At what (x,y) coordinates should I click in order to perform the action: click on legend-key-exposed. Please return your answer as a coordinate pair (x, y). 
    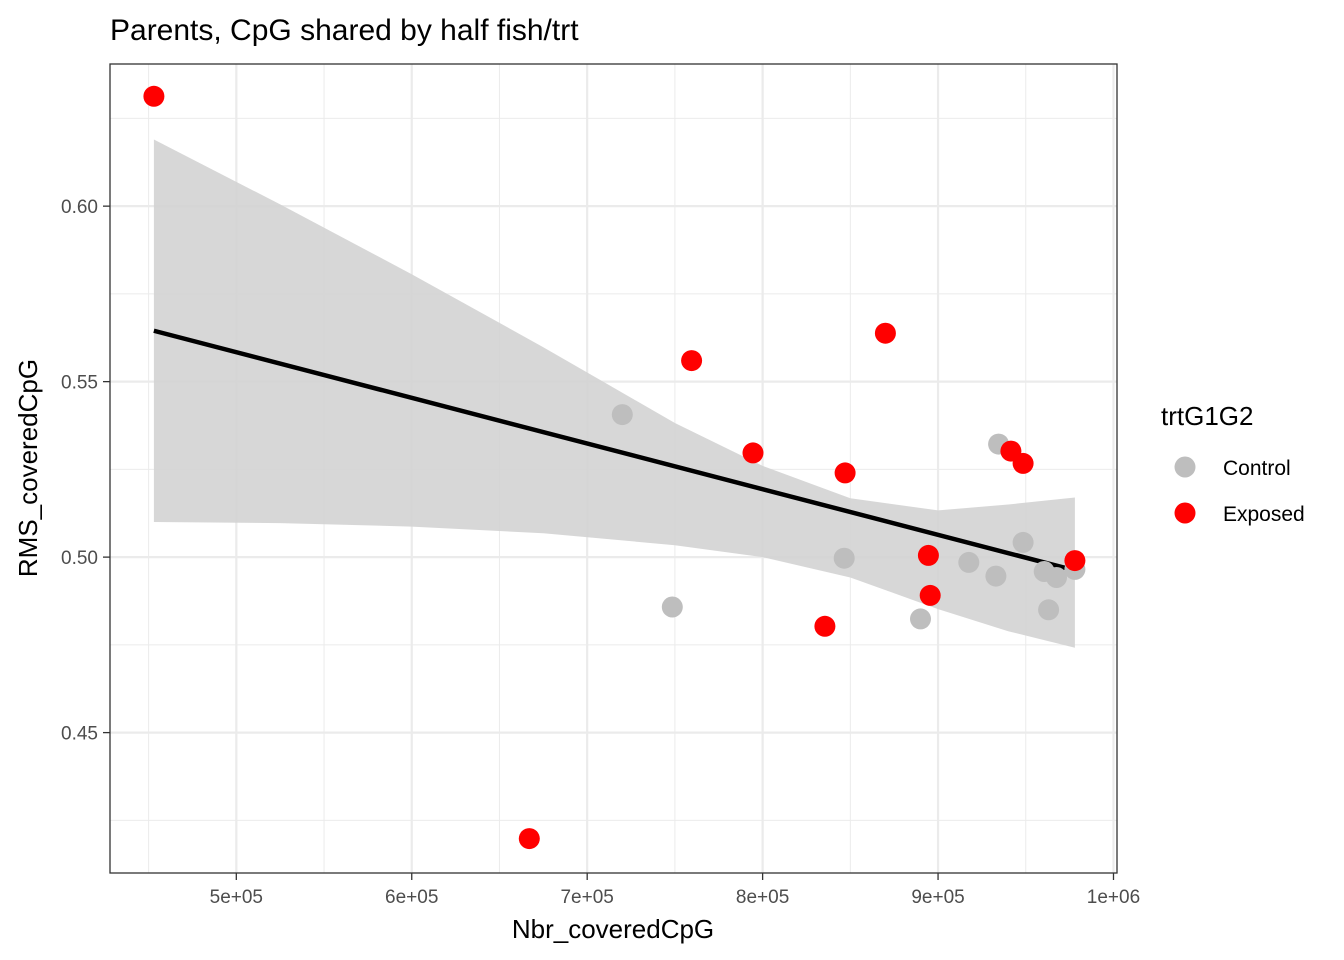
    Looking at the image, I should click on (1185, 513).